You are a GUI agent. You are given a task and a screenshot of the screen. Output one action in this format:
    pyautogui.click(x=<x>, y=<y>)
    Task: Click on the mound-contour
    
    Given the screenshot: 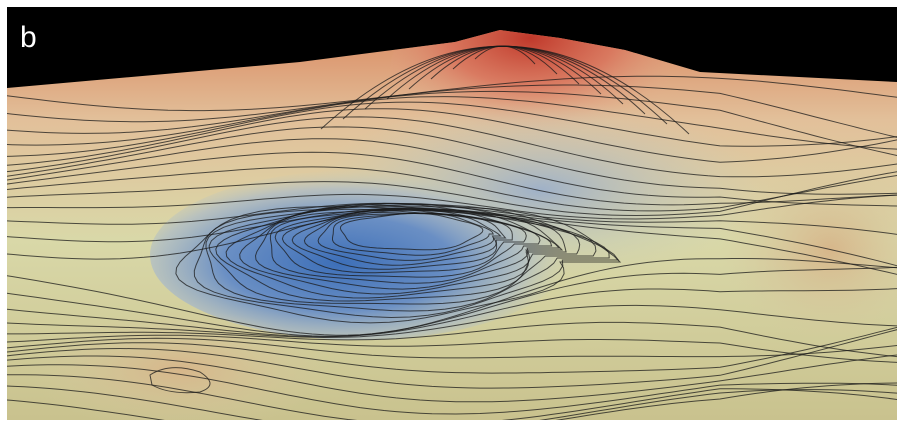 What is the action you would take?
    pyautogui.click(x=180, y=380)
    